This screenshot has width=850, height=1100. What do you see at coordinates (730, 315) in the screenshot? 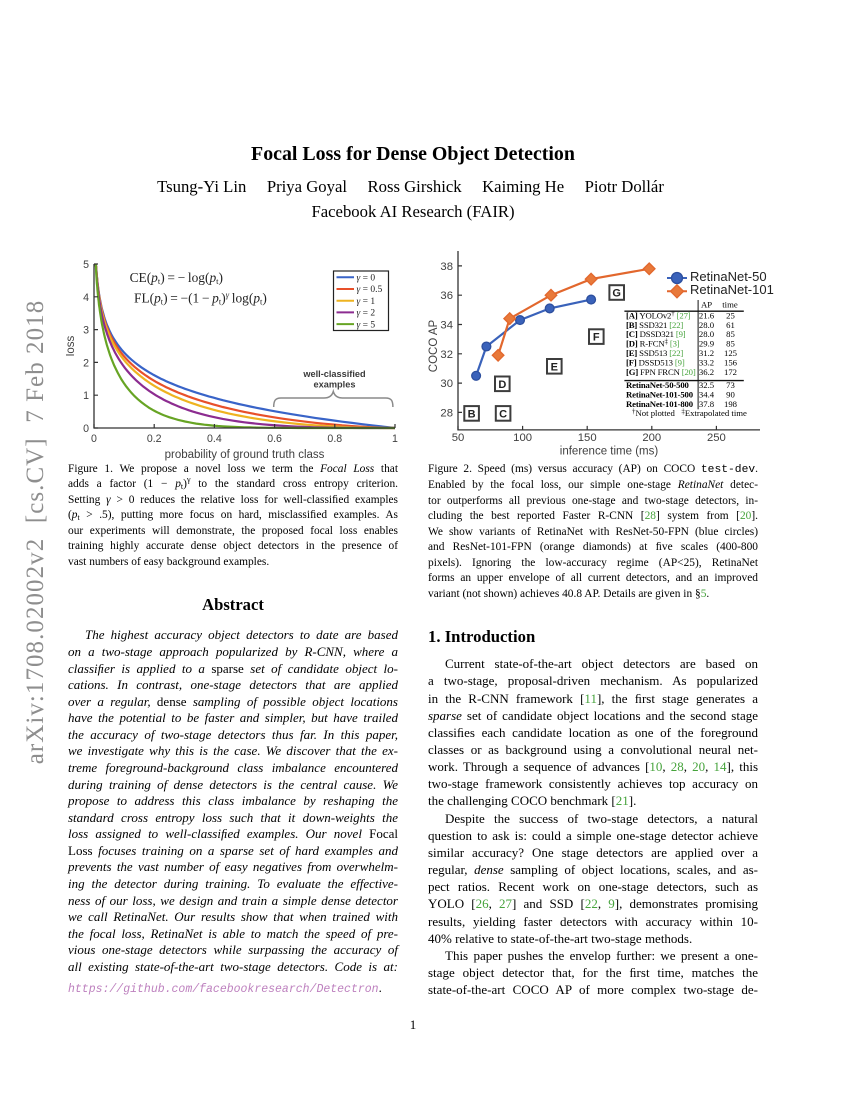
I see `svg-text: 25` at bounding box center [730, 315].